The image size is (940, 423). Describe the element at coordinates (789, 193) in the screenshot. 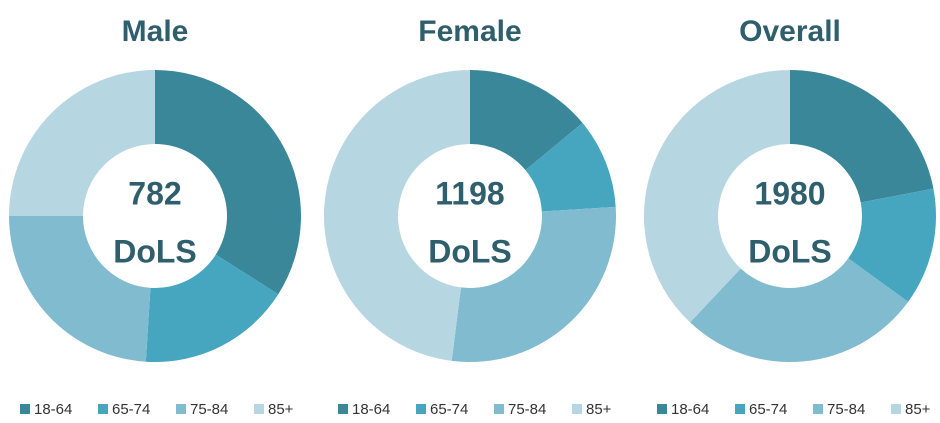

I see `center-value: 1980` at that location.